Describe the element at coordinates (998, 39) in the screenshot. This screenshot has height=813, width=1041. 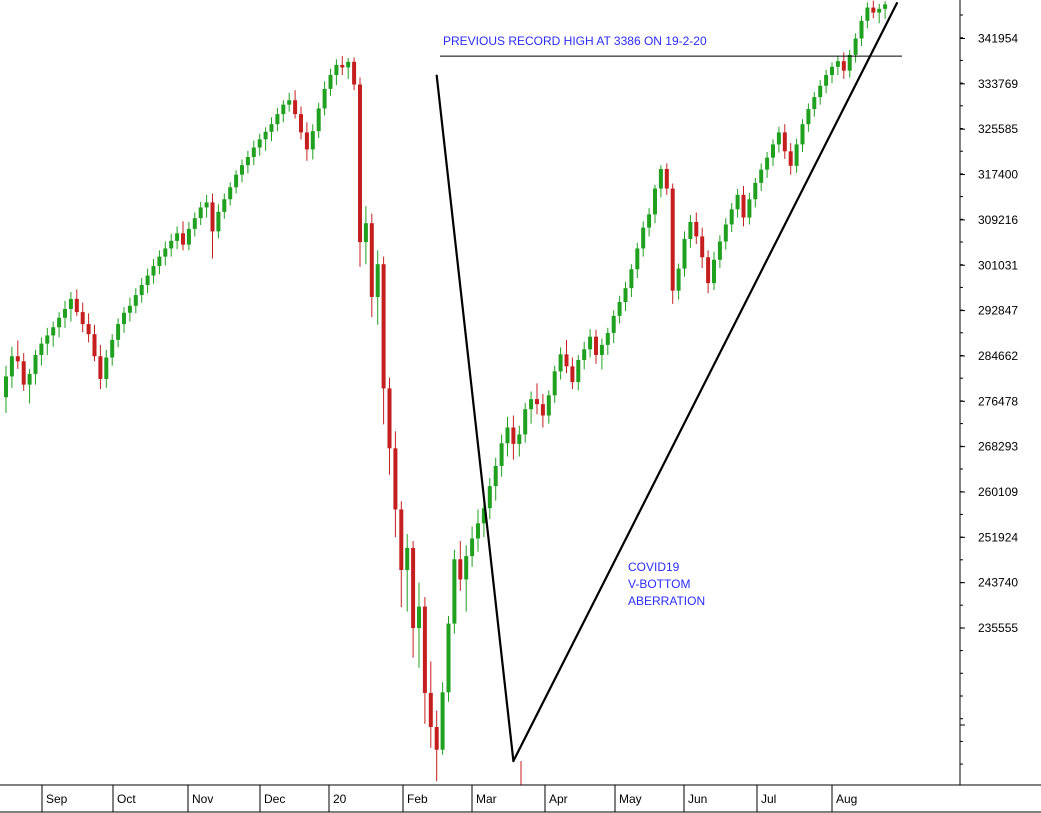
I see `y-tick-label: 341954` at that location.